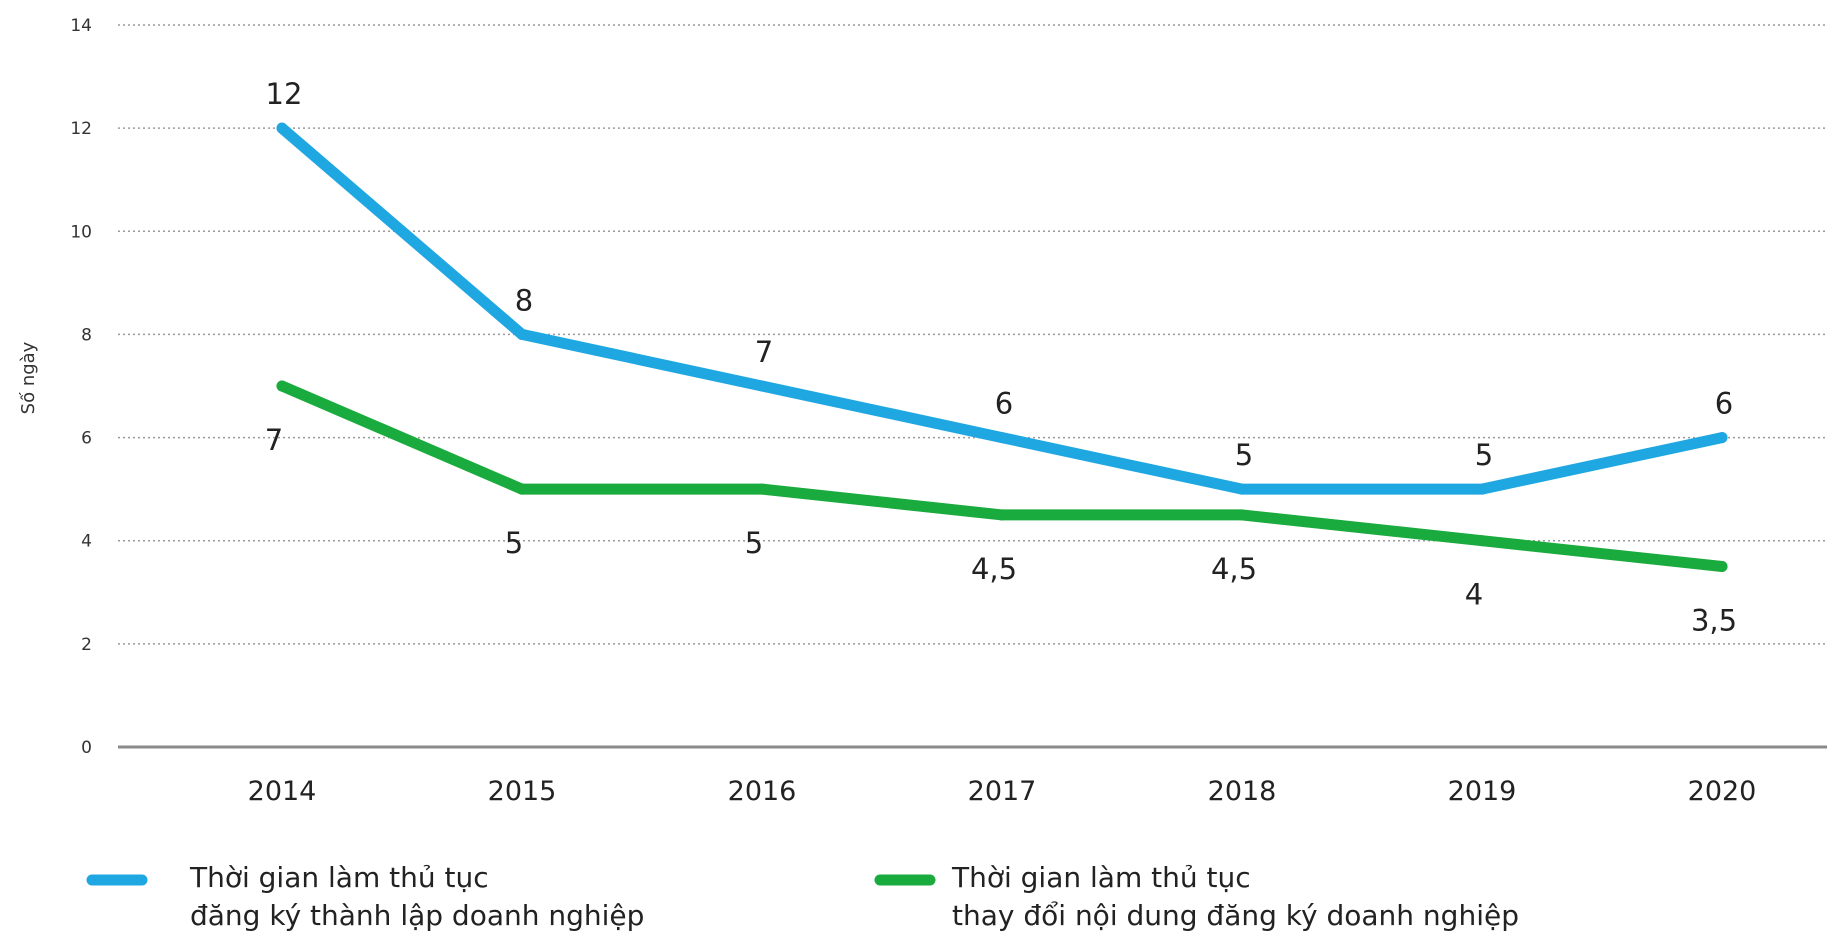  What do you see at coordinates (284, 94) in the screenshot?
I see `data-label-series-1-2014: 12` at bounding box center [284, 94].